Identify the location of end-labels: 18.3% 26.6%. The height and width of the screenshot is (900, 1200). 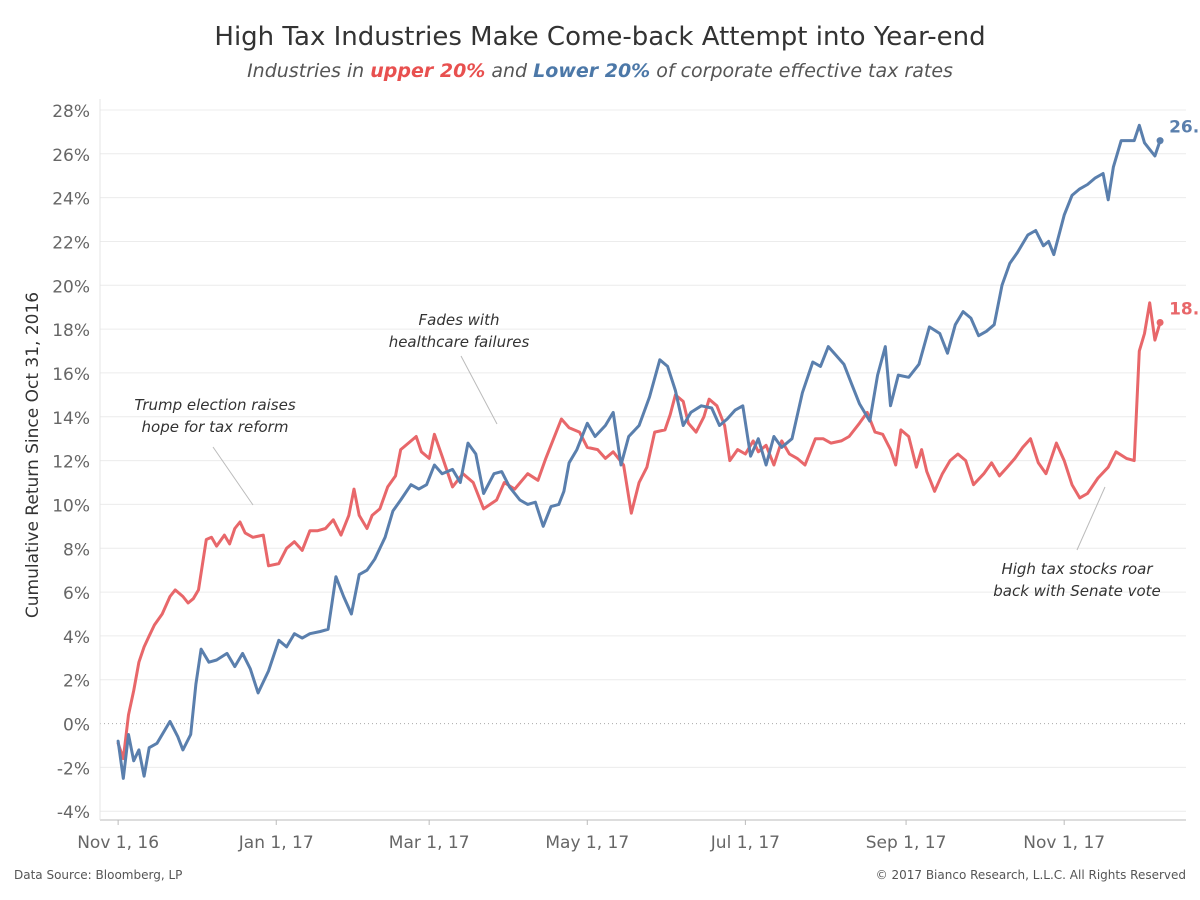
(1178, 222).